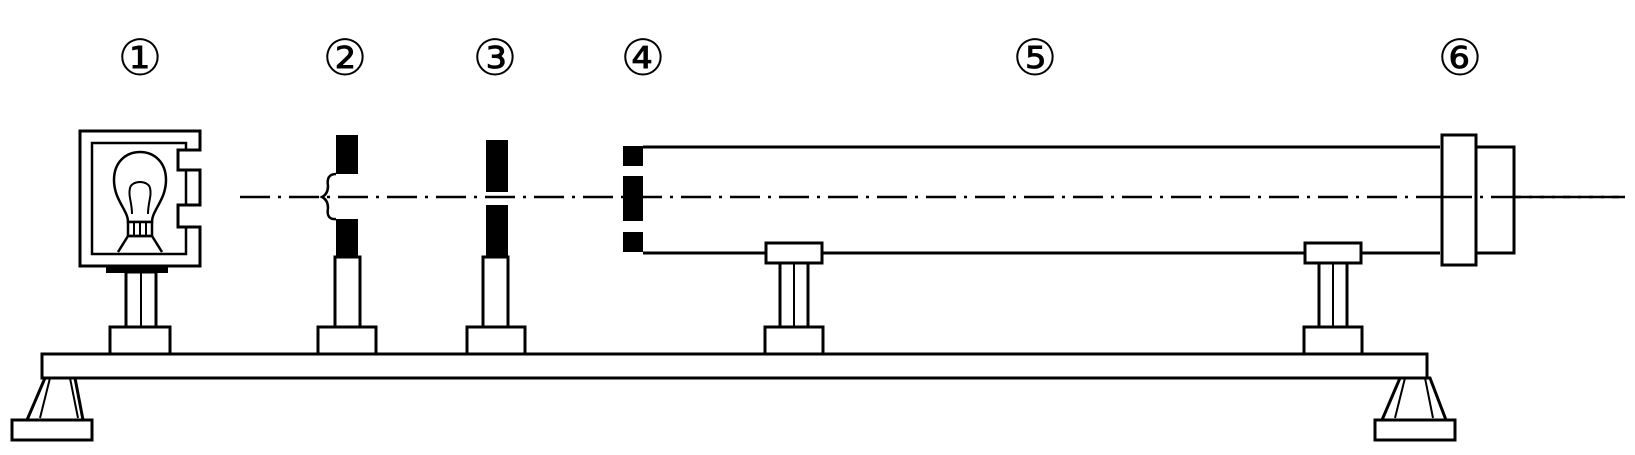 The height and width of the screenshot is (455, 1635). I want to click on bulb-icon, so click(140, 201).